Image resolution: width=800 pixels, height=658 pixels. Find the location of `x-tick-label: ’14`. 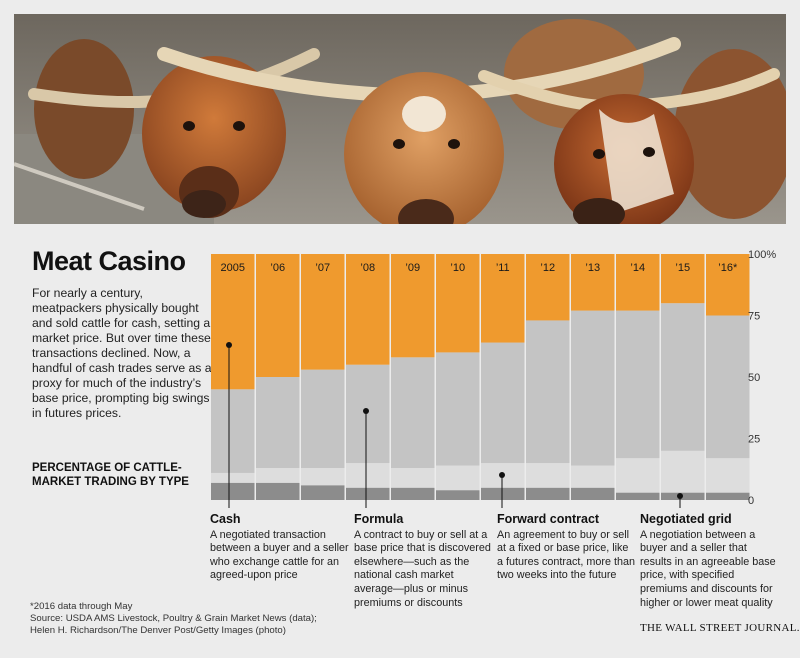

x-tick-label: ’14 is located at coordinates (637, 268).